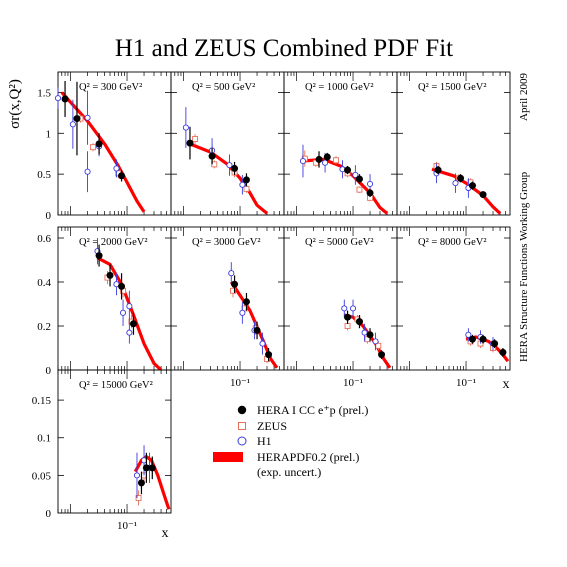  What do you see at coordinates (228, 457) in the screenshot?
I see `legend-fit-swatch` at bounding box center [228, 457].